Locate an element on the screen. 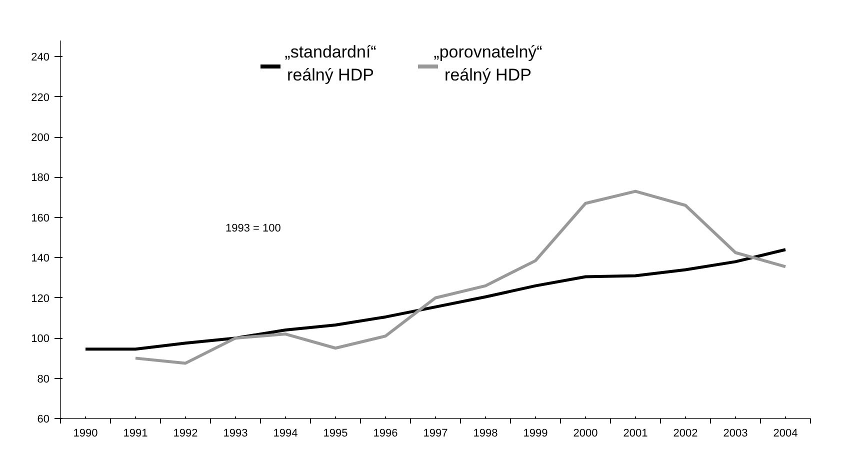 The height and width of the screenshot is (468, 850). y-tick-label: 200 is located at coordinates (40, 138).